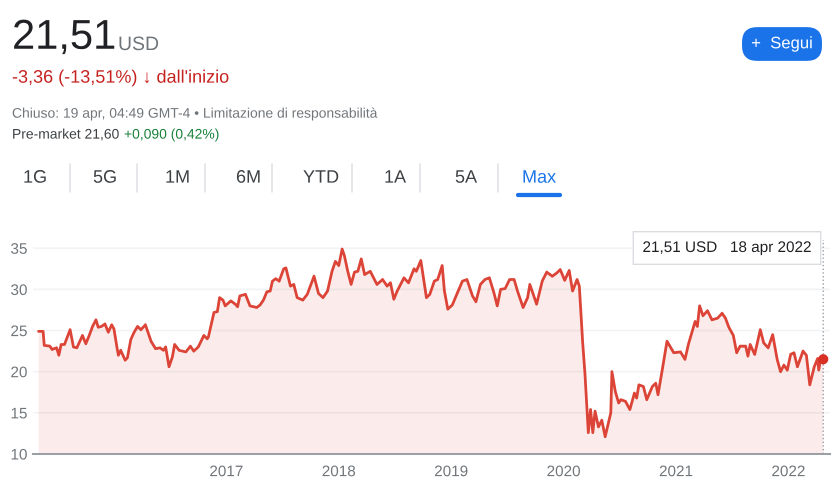 The height and width of the screenshot is (496, 840). Describe the element at coordinates (395, 176) in the screenshot. I see `text: 1A` at that location.